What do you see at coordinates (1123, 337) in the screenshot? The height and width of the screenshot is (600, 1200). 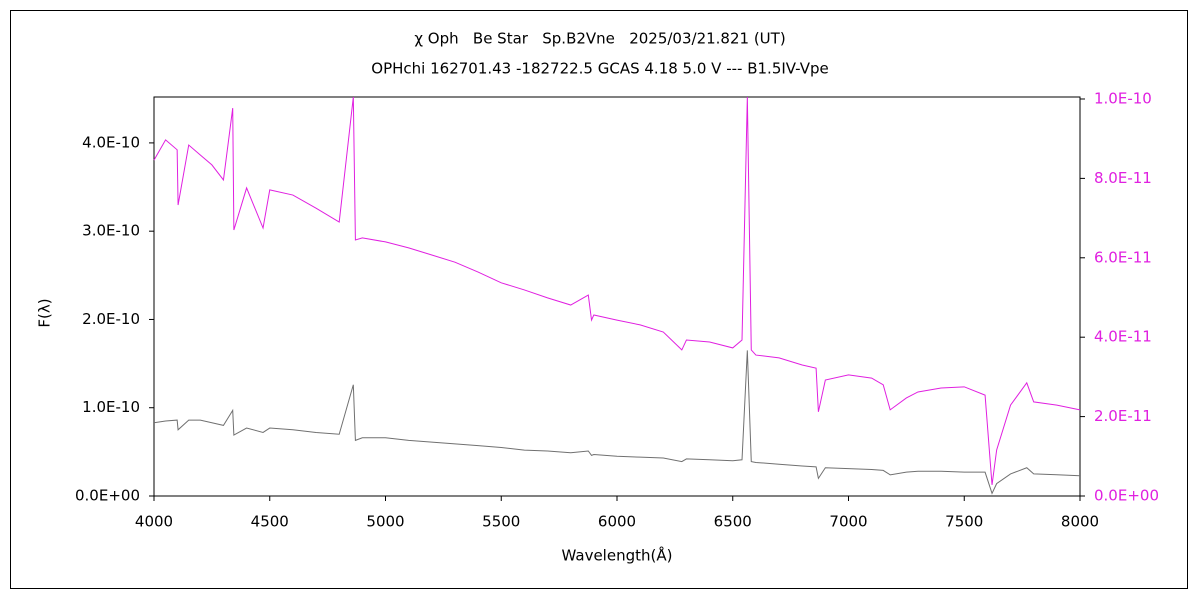 I see `y2-tick-label: 4.0E-11` at bounding box center [1123, 337].